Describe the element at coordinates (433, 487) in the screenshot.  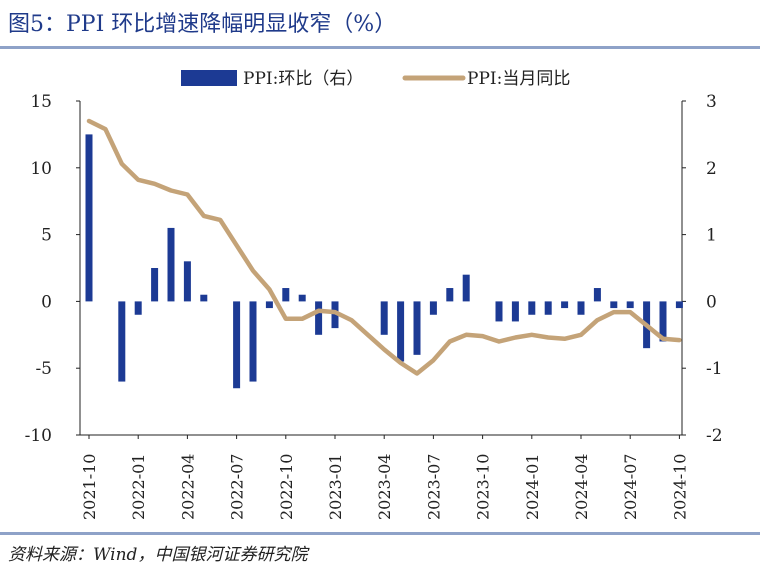
I see `x-axis-tick-label: 2023-07` at that location.